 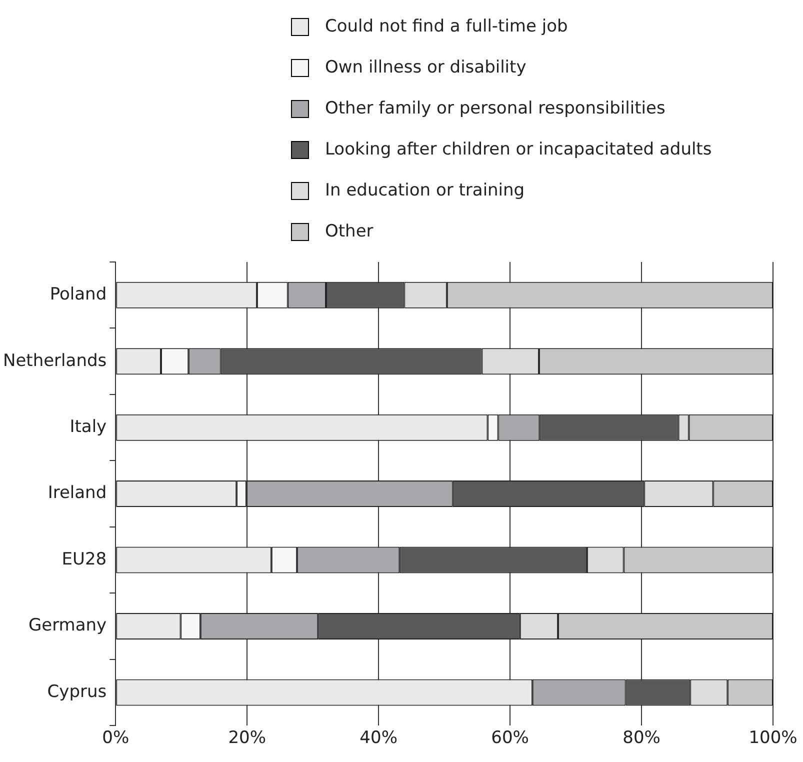 What do you see at coordinates (425, 67) in the screenshot?
I see `legend-label: Own illness or disability` at bounding box center [425, 67].